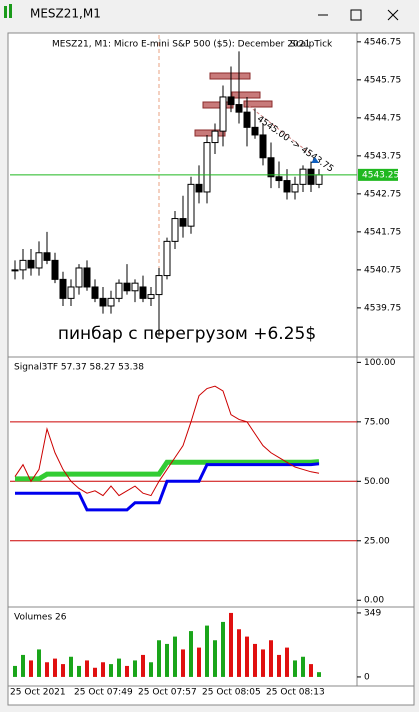  I want to click on y-tick-label: 50.00, so click(377, 482).